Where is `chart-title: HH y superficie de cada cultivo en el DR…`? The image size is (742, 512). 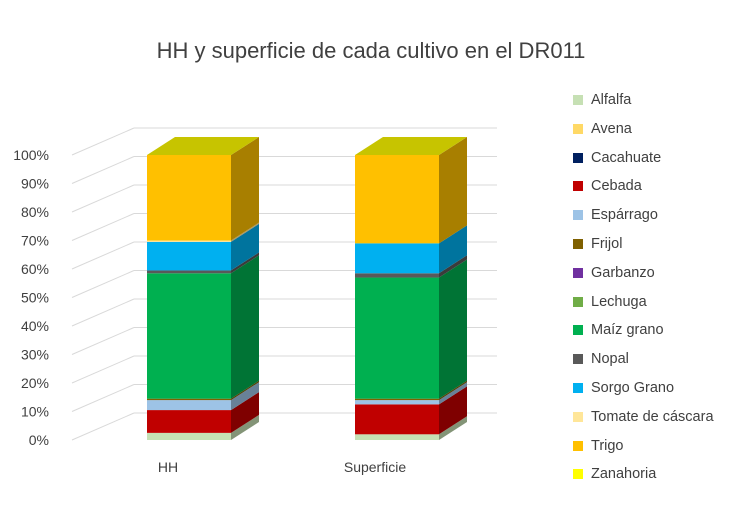
chart-title: HH y superficie de cada cultivo en el DR… is located at coordinates (371, 50).